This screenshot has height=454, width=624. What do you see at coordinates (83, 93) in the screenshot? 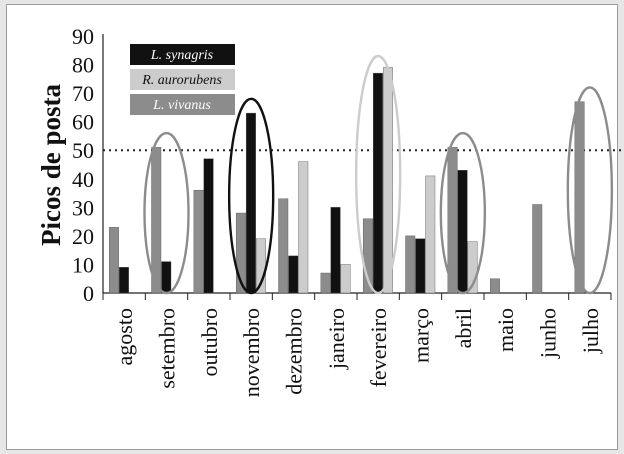
I see `y-tick-label: 70` at bounding box center [83, 93].